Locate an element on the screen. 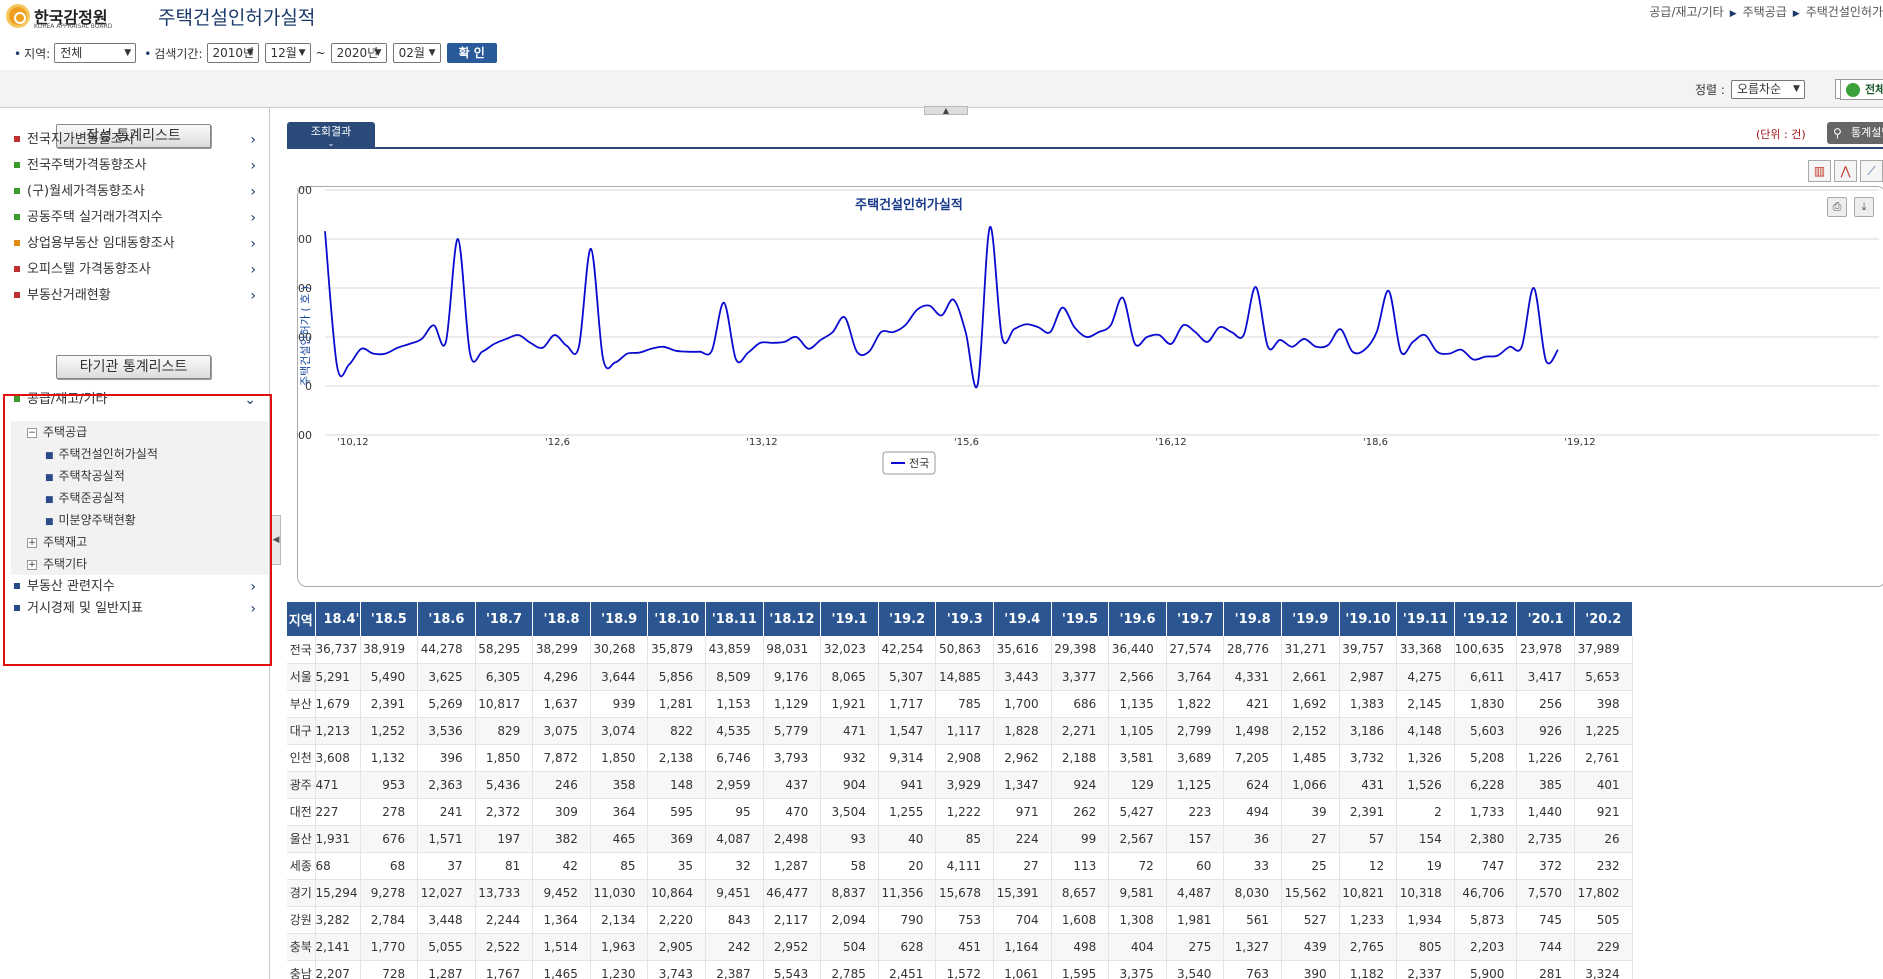 Image resolution: width=1883 pixels, height=979 pixels. breadcrumb-item: 주택건설인허가 is located at coordinates (1844, 12).